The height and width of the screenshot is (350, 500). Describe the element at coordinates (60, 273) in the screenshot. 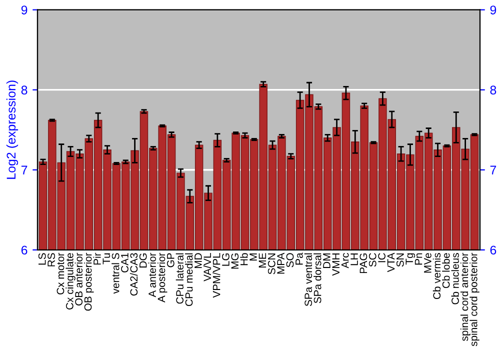

I see `x-tick-label: Cx motor` at that location.